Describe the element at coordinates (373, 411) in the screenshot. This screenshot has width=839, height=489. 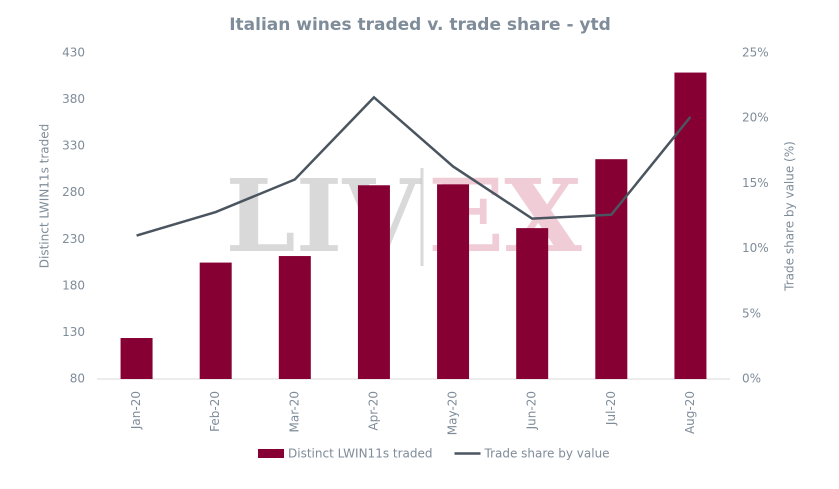
I see `x-tick-label: Apr-20` at that location.